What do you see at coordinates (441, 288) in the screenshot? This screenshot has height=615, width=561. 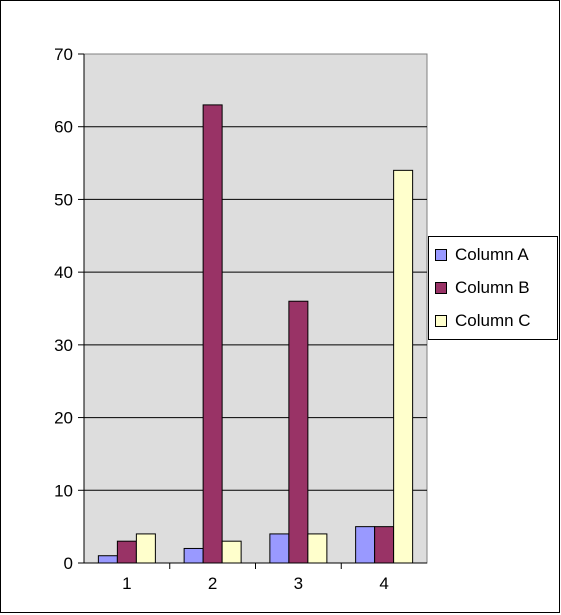 I see `legend-swatch-column-b` at bounding box center [441, 288].